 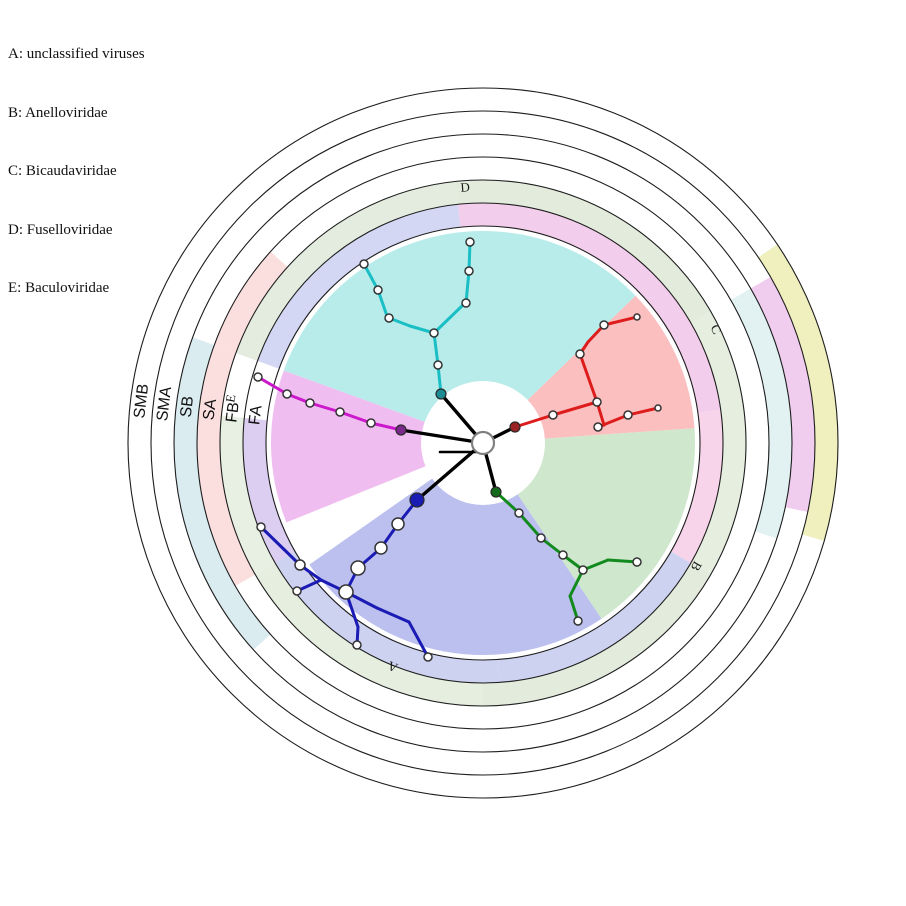 What do you see at coordinates (417, 500) in the screenshot?
I see `clade-A-root-node` at bounding box center [417, 500].